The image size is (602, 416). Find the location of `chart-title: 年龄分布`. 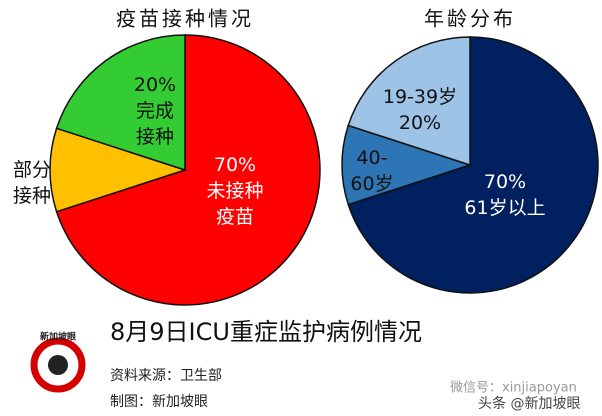

chart-title: 年龄分布 is located at coordinates (470, 19).